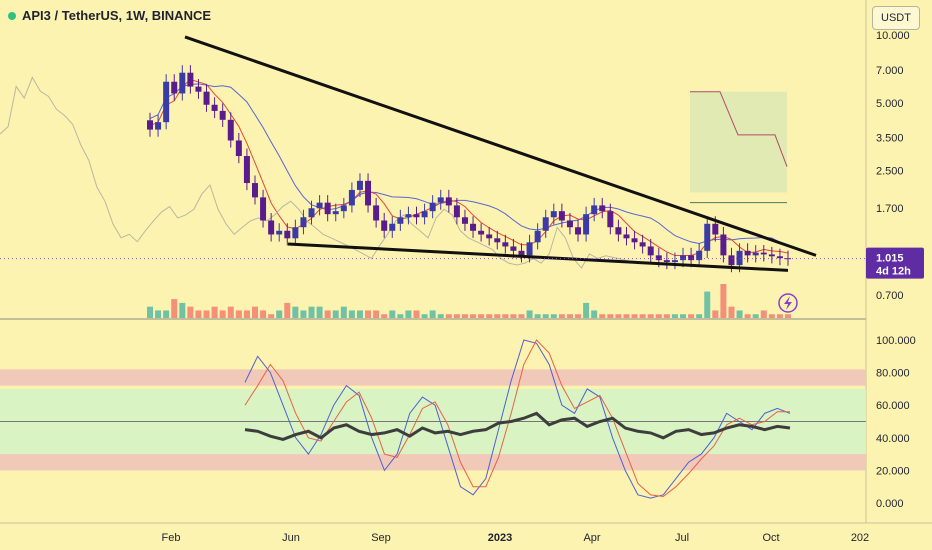  What do you see at coordinates (433, 377) in the screenshot?
I see `overbought-band` at bounding box center [433, 377].